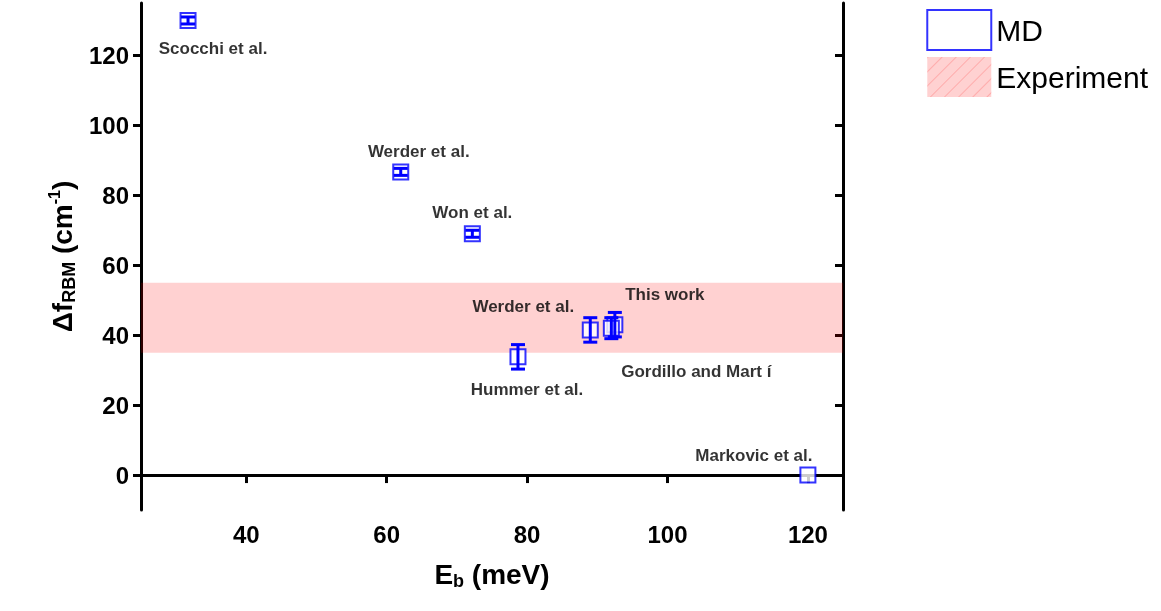  I want to click on annotation: Won et al., so click(472, 213).